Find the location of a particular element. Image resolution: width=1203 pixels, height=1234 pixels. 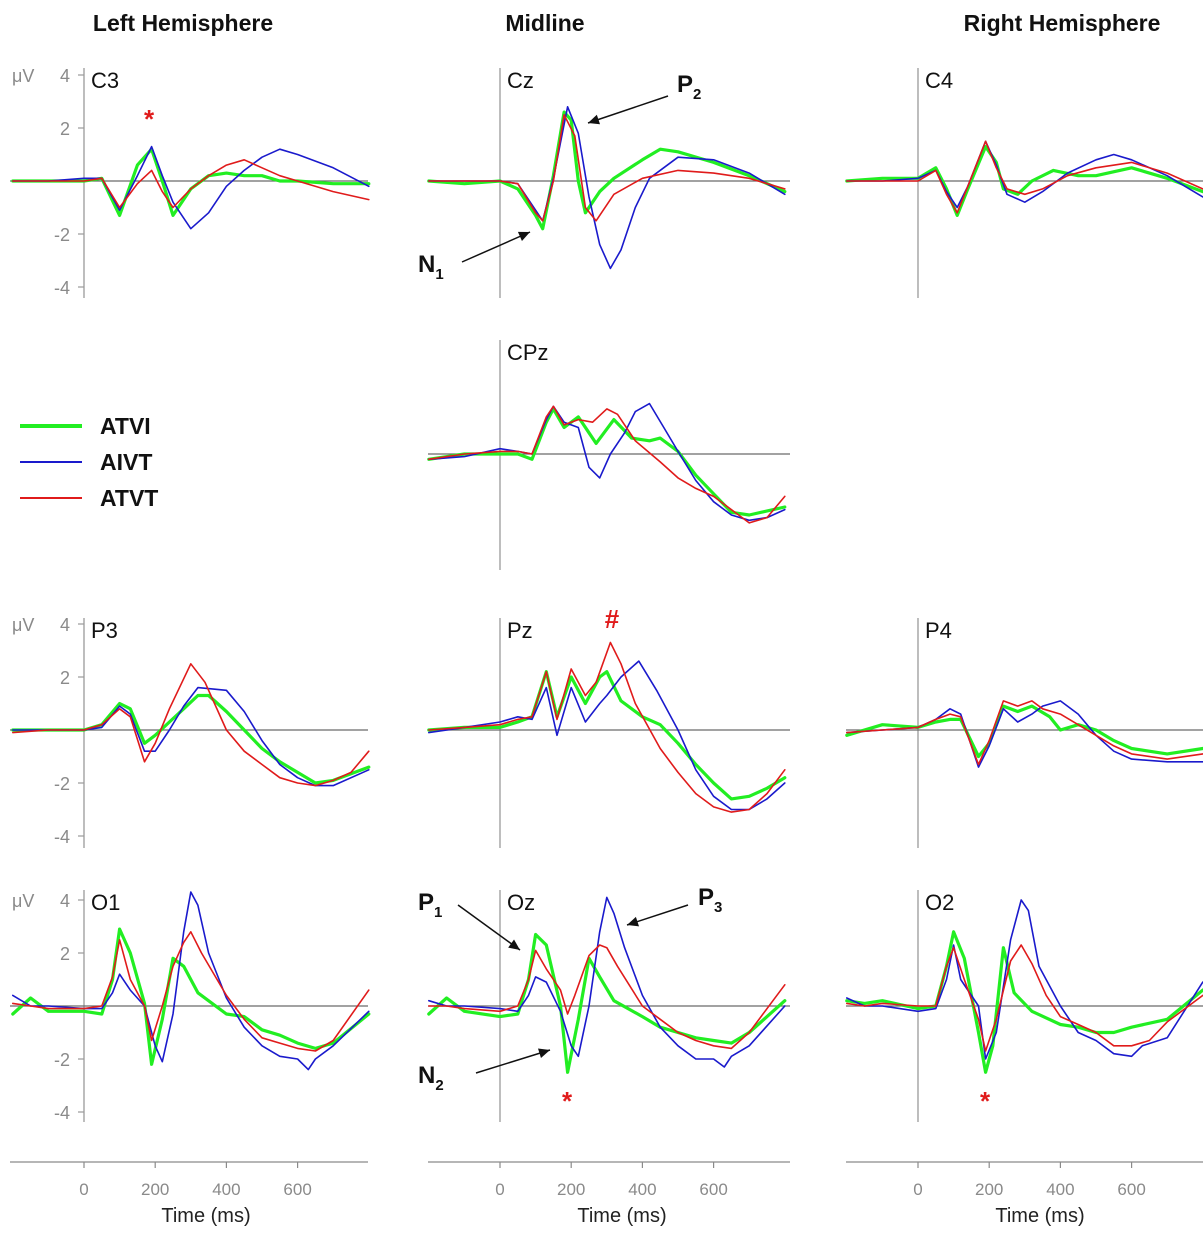

x-tick-label-col-2-1: 200 is located at coordinates (989, 1189).